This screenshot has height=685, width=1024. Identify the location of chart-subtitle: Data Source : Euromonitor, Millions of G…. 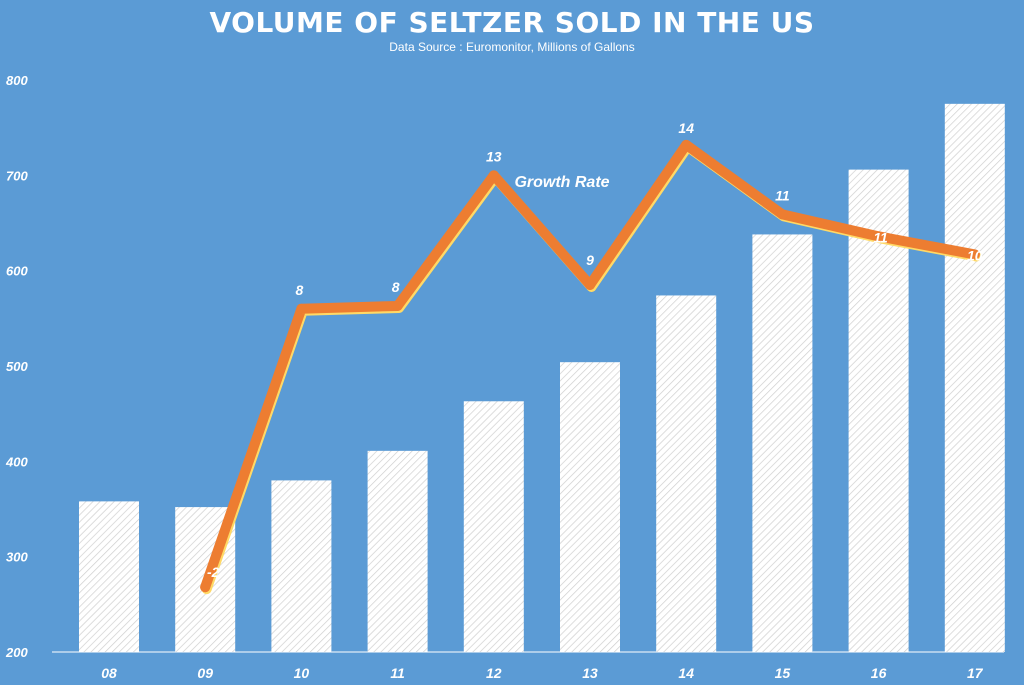
(512, 47).